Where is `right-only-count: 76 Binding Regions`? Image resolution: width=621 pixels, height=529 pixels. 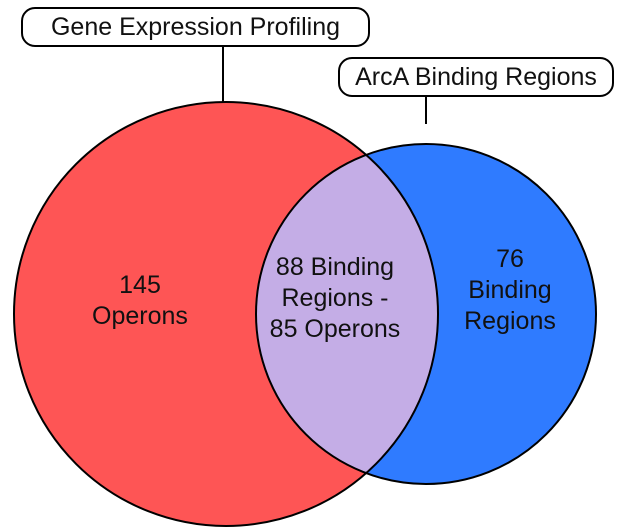
right-only-count: 76 Binding Regions is located at coordinates (510, 290).